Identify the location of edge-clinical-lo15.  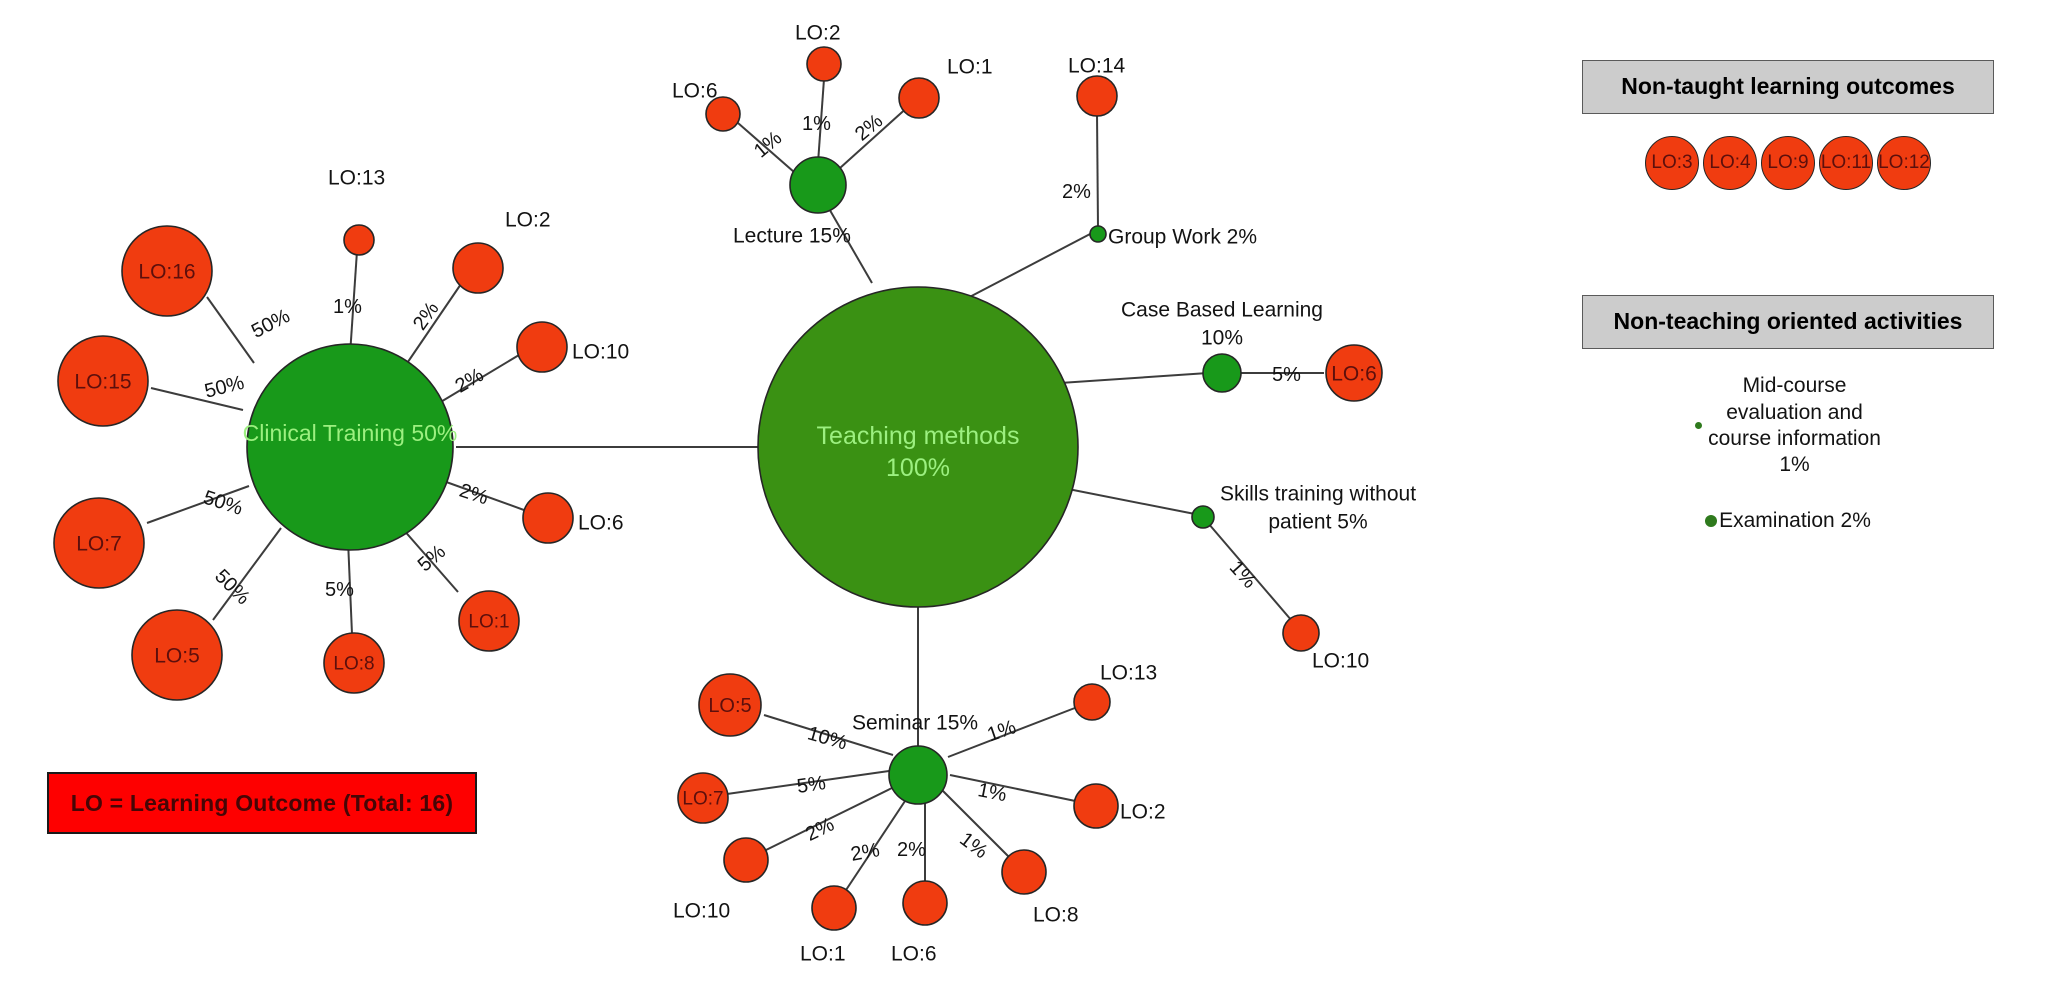
(197, 399).